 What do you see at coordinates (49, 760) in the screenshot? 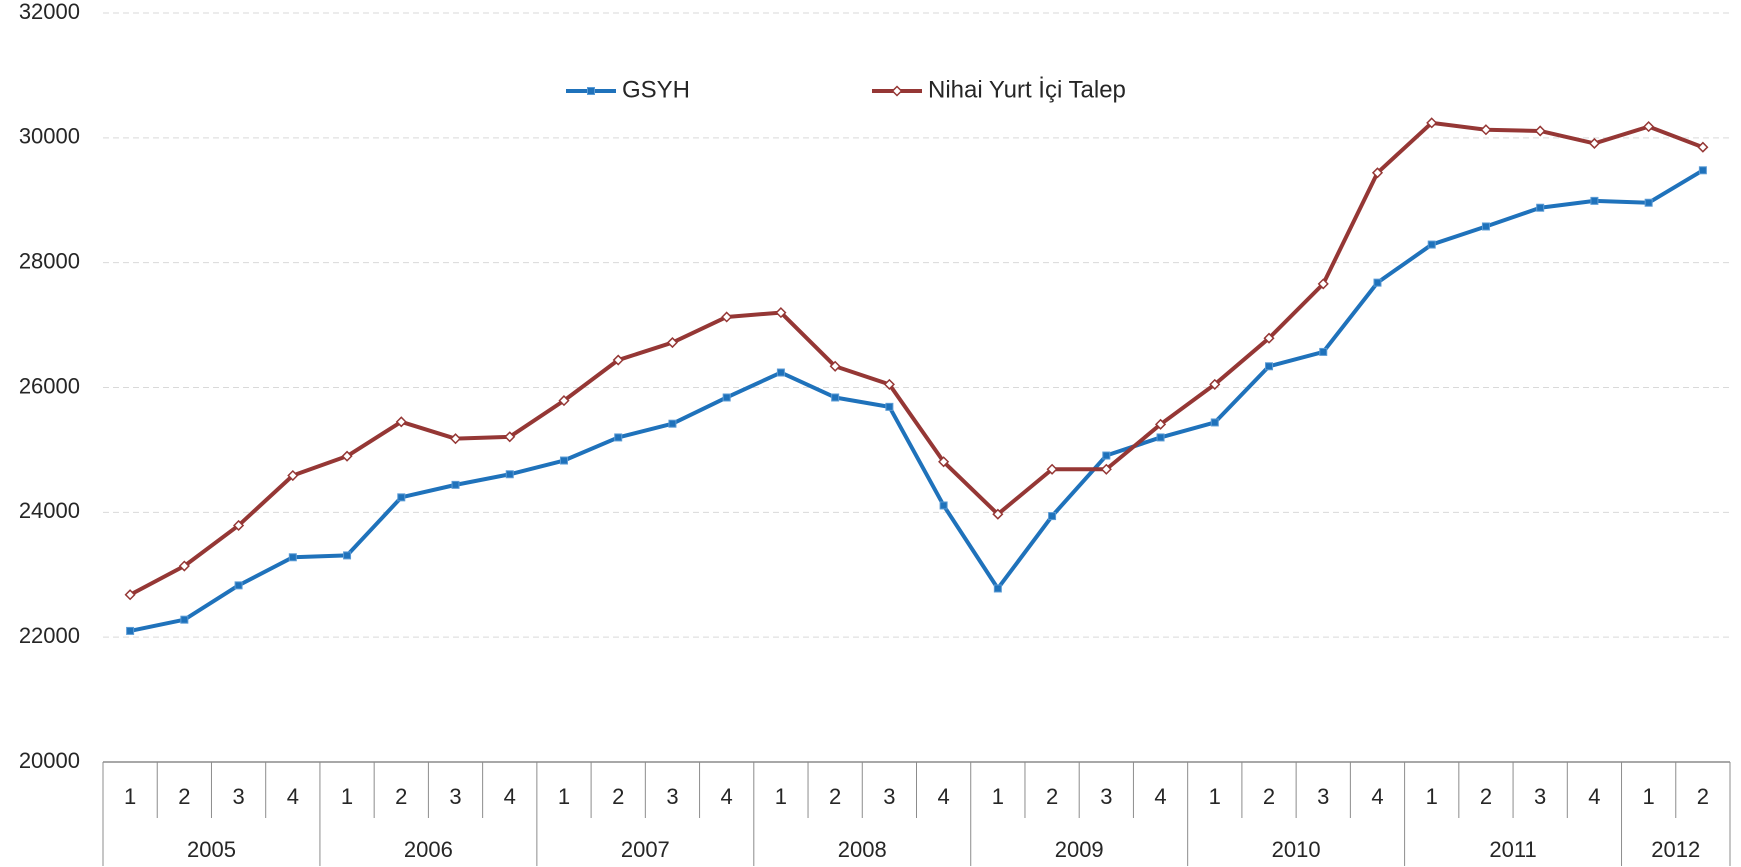
I see `y-tick-label: 20000` at bounding box center [49, 760].